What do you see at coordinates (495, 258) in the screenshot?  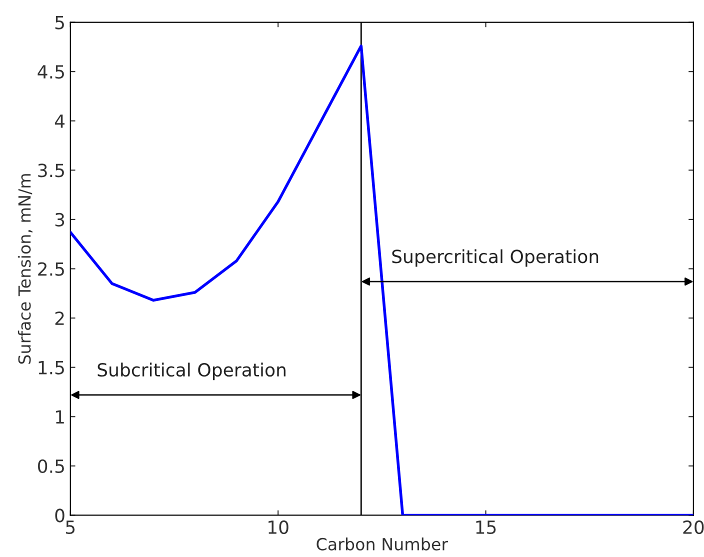 I see `annotation: Supercritical Operation` at bounding box center [495, 258].